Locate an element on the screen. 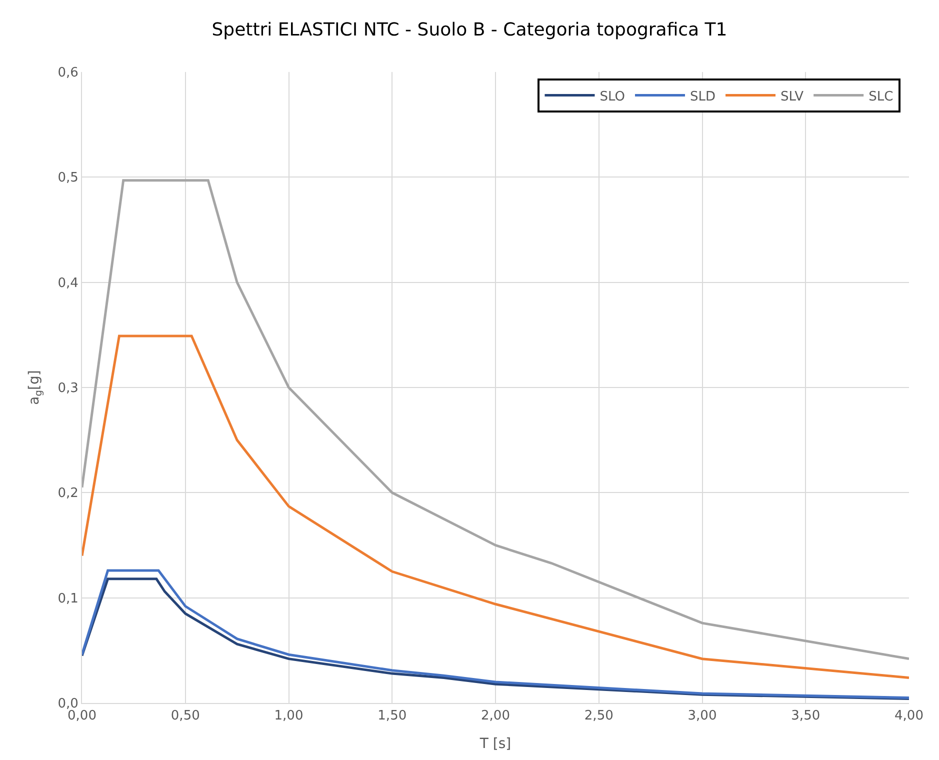  x-axis-title: T [s] is located at coordinates (495, 744).